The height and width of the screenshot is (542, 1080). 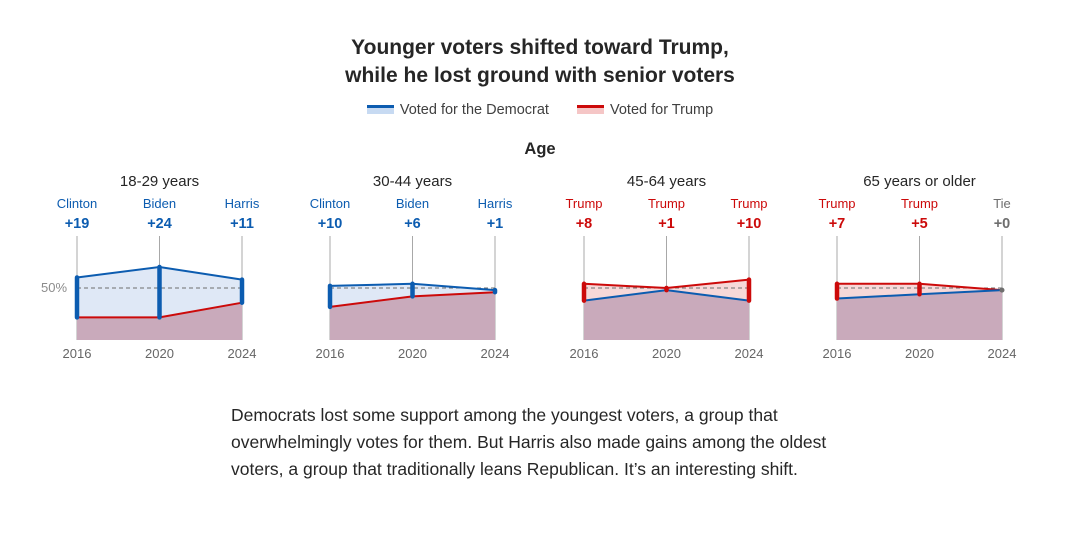 I want to click on legend-label-democrat: Voted for the Democrat, so click(x=474, y=110).